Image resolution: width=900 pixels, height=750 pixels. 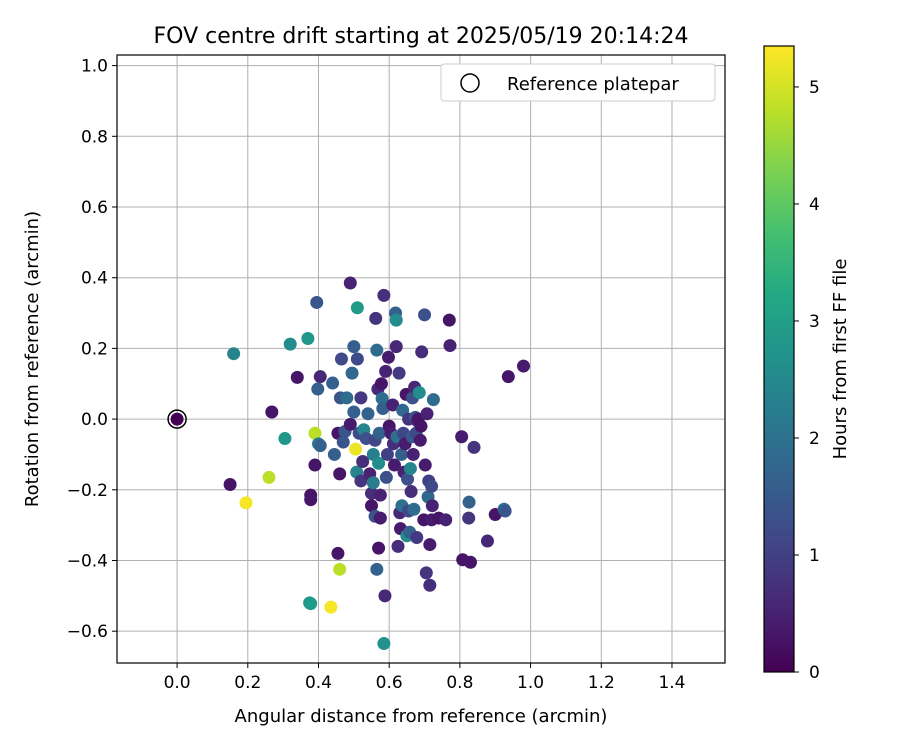 What do you see at coordinates (247, 683) in the screenshot?
I see `x-tick-label: 0.2` at bounding box center [247, 683].